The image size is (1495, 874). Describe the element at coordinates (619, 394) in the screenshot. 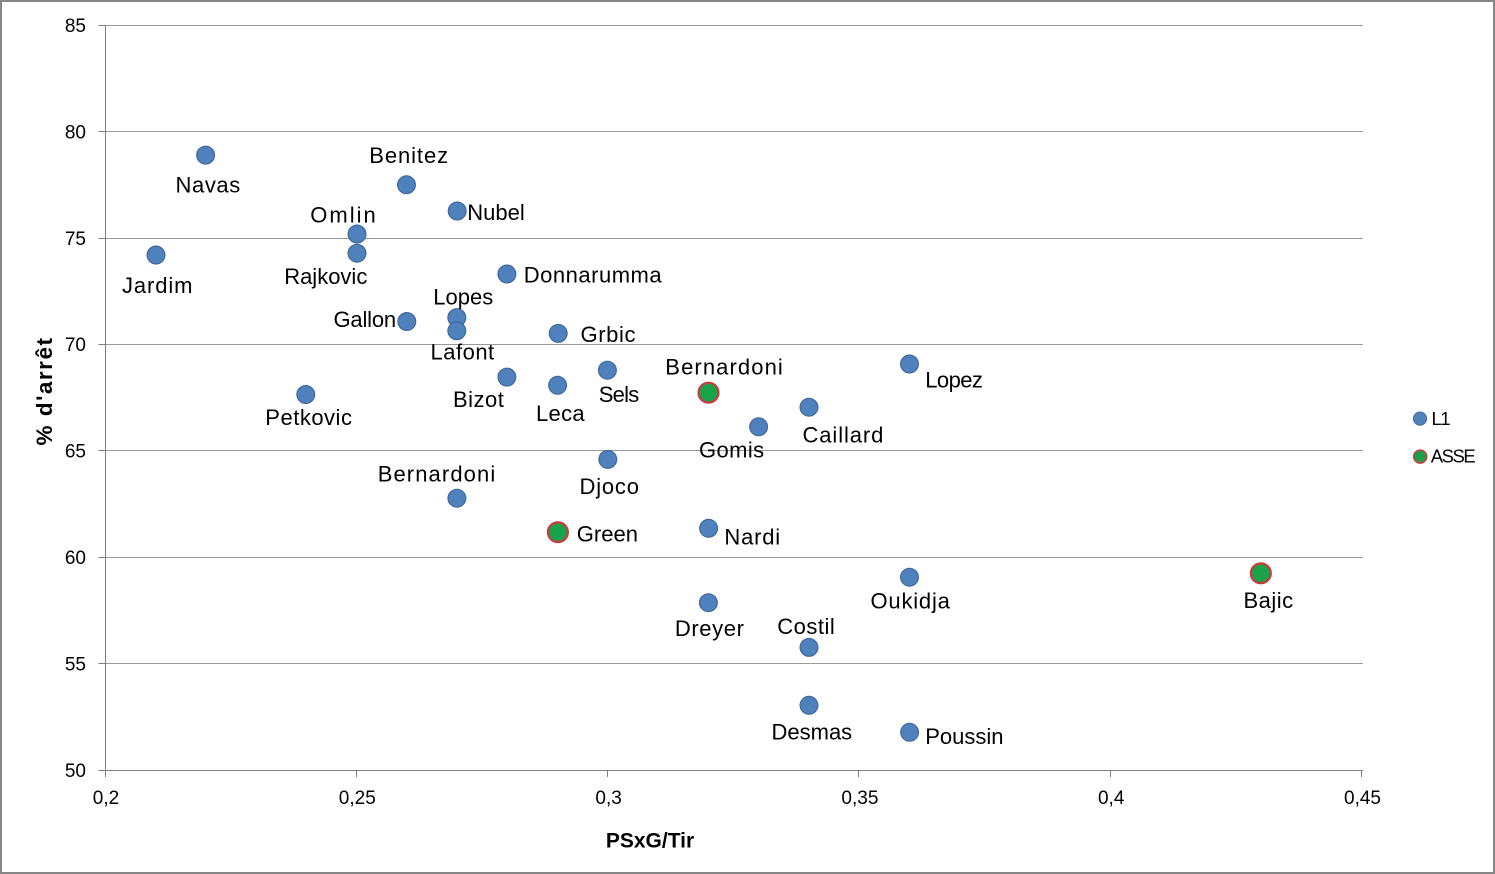

I see `svg-text: Sels` at that location.